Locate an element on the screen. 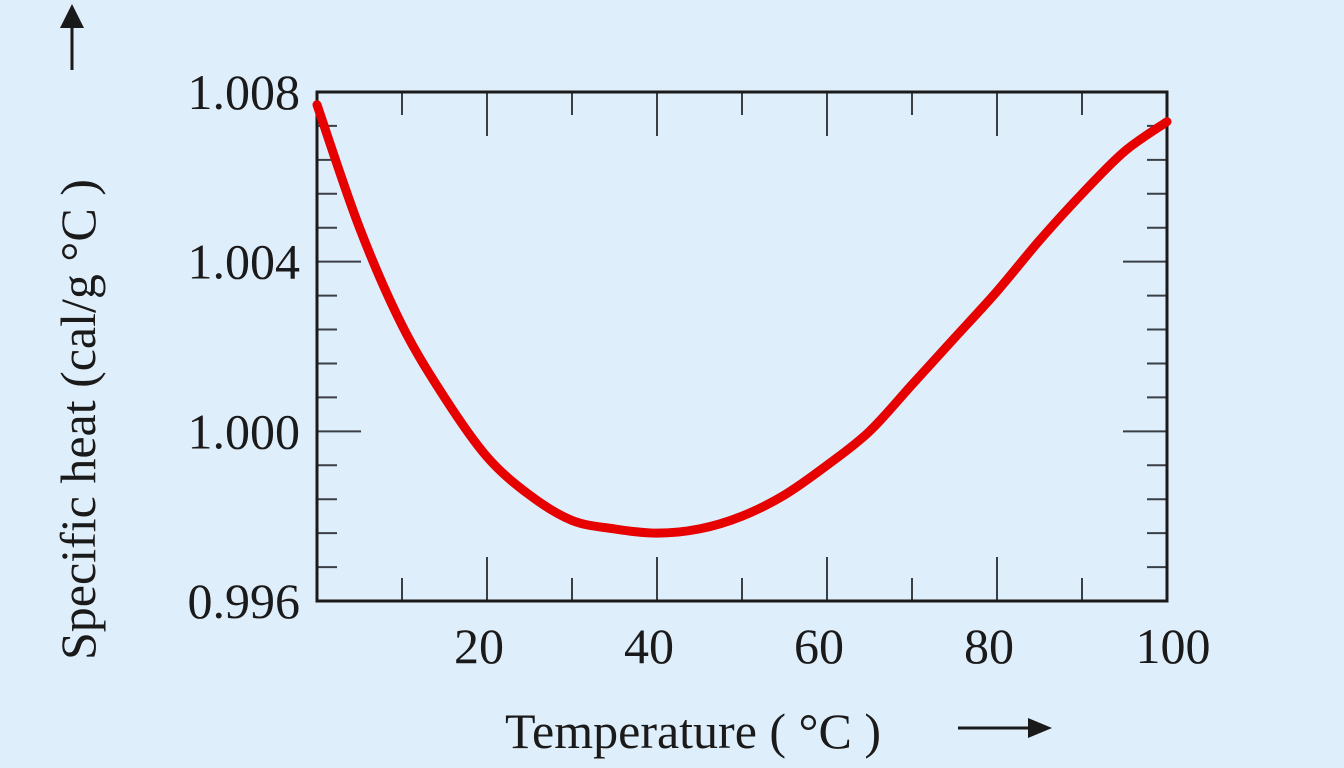 This screenshot has width=1344, height=768. x-tick-label: 80 is located at coordinates (989, 646).